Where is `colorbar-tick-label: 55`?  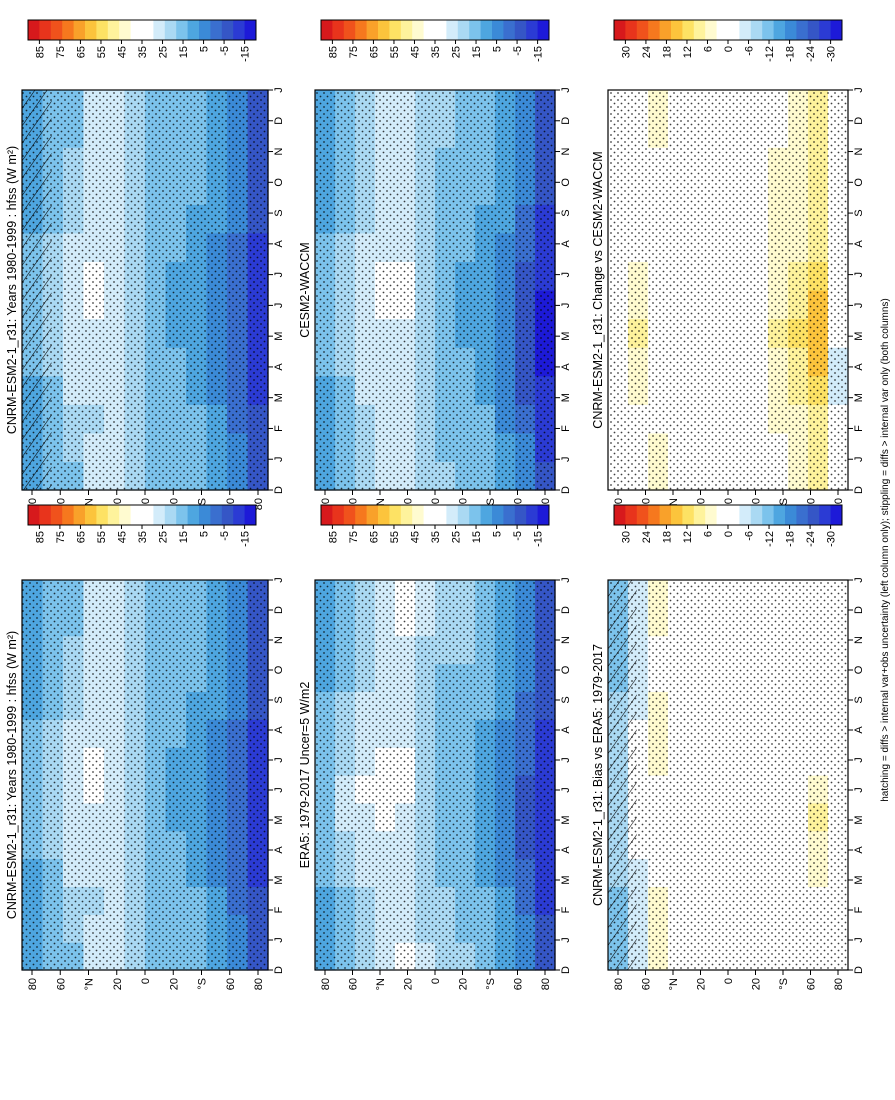
colorbar-tick-label: 55 is located at coordinates (395, 537).